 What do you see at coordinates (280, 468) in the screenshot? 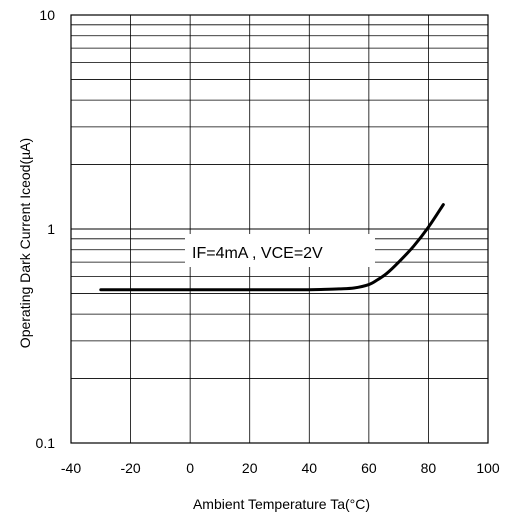
I see `x-tick-labels: -40 -20 0 20 40 60 80 100` at bounding box center [280, 468].